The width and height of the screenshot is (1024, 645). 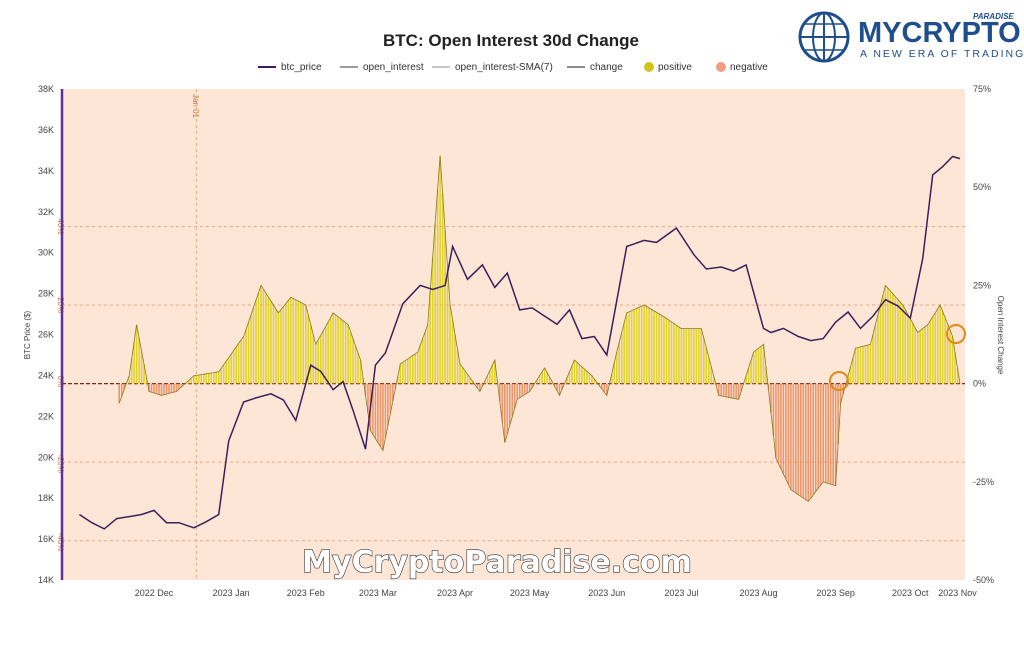 I want to click on right-tick-label: 75%, so click(x=982, y=89).